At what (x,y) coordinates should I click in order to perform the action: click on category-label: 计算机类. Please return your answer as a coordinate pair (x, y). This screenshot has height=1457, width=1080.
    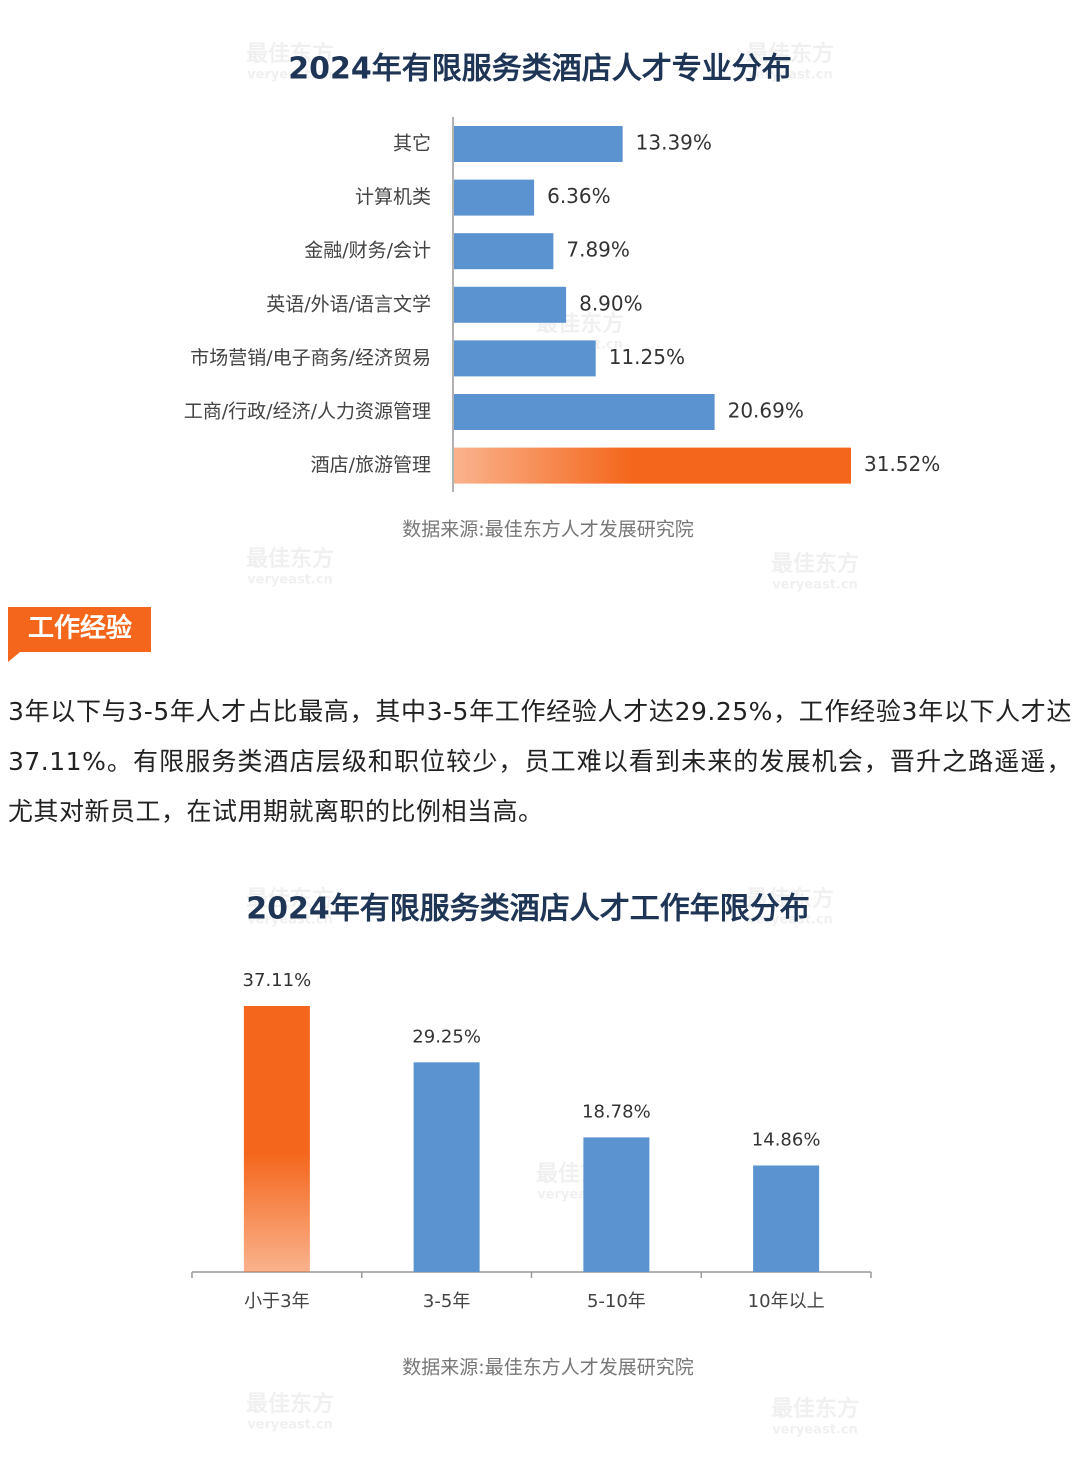
    Looking at the image, I should click on (393, 197).